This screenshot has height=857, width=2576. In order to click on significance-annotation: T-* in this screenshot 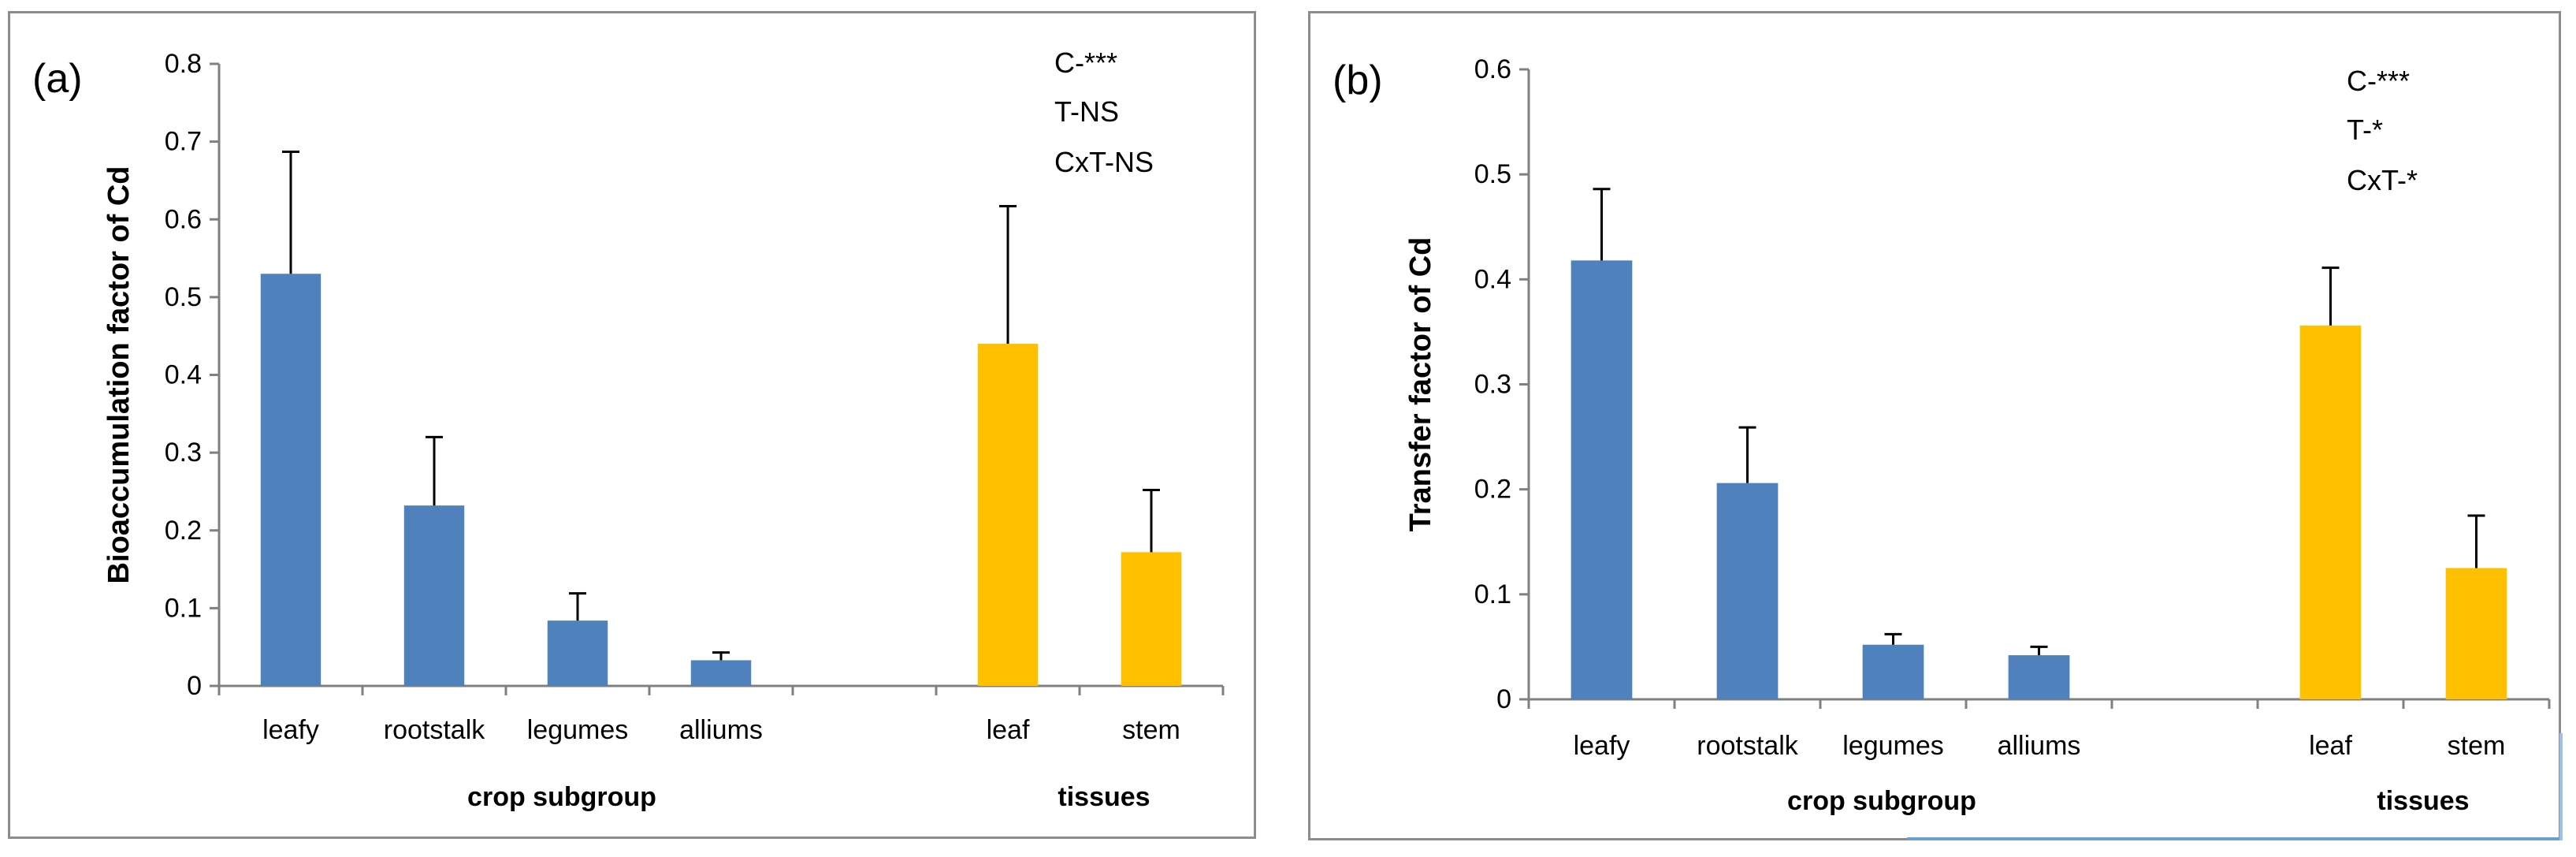, I will do `click(2365, 130)`.